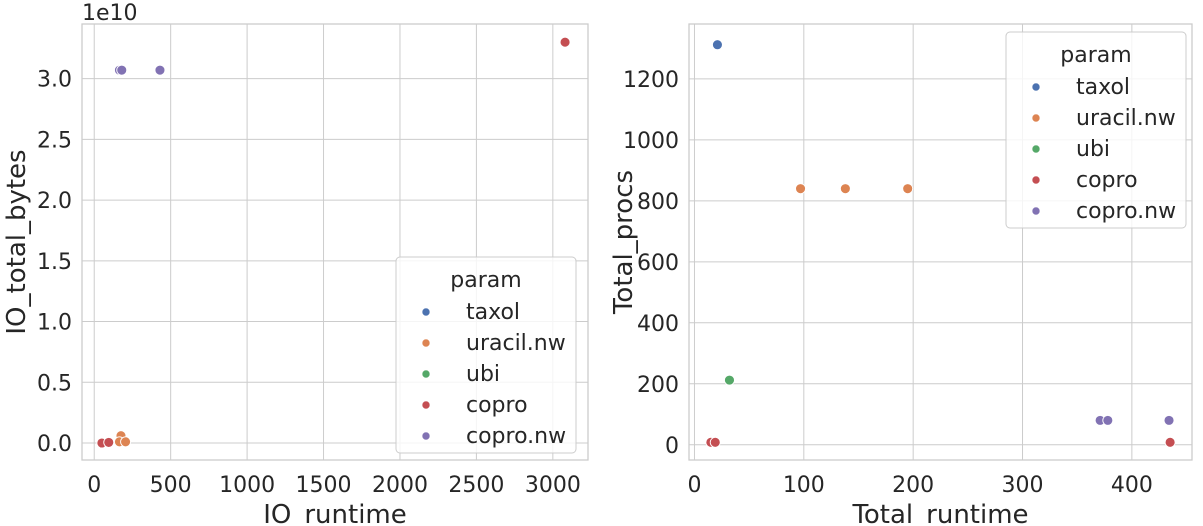  Describe the element at coordinates (658, 324) in the screenshot. I see `y-tick-label: 400` at that location.